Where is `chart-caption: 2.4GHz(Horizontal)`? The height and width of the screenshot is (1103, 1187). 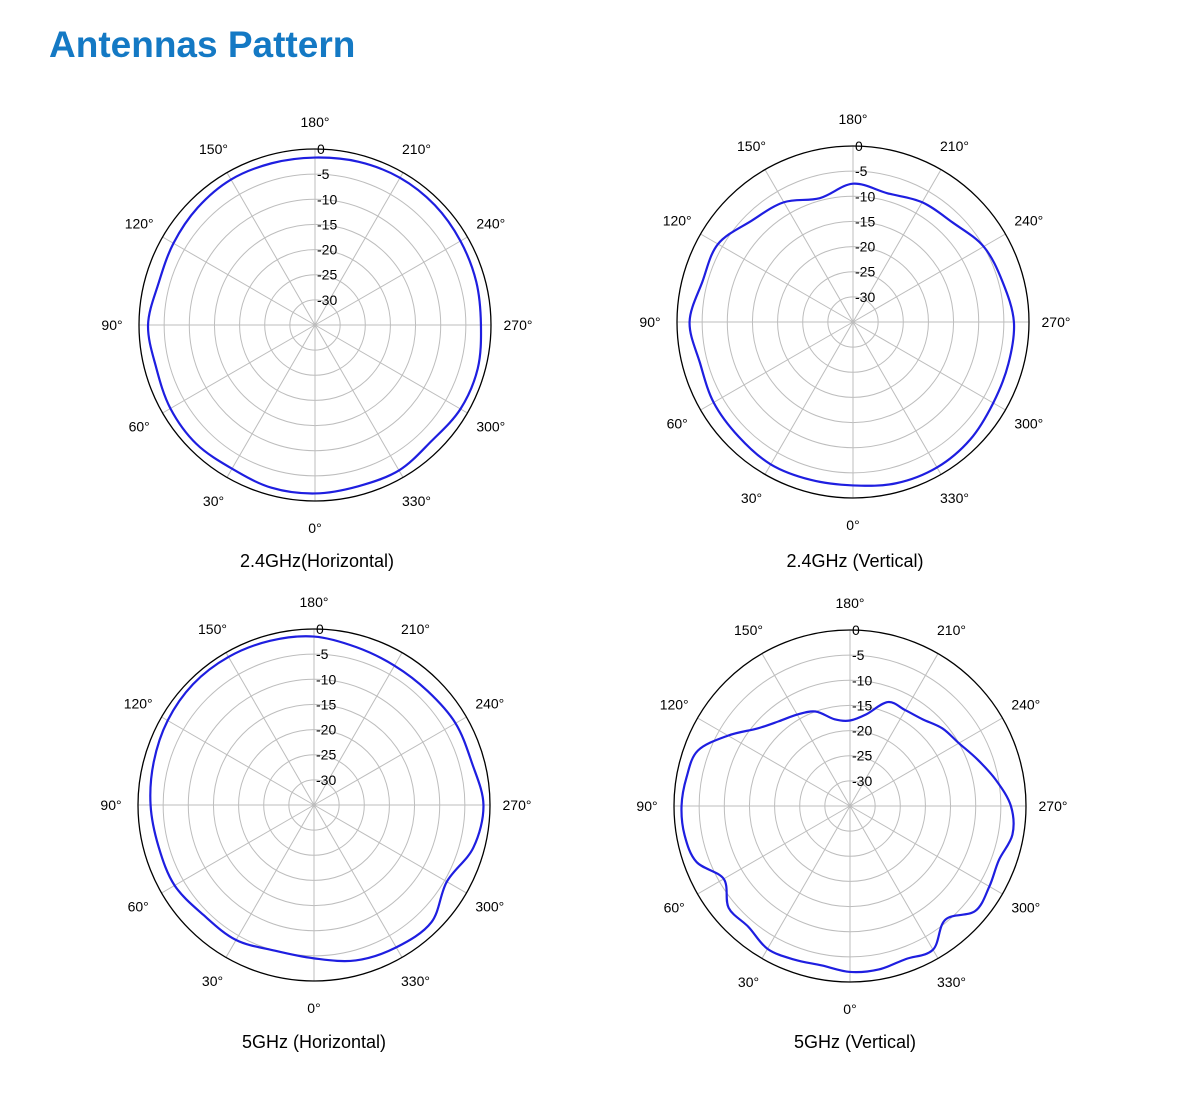
chart-caption: 2.4GHz(Horizontal) is located at coordinates (317, 561).